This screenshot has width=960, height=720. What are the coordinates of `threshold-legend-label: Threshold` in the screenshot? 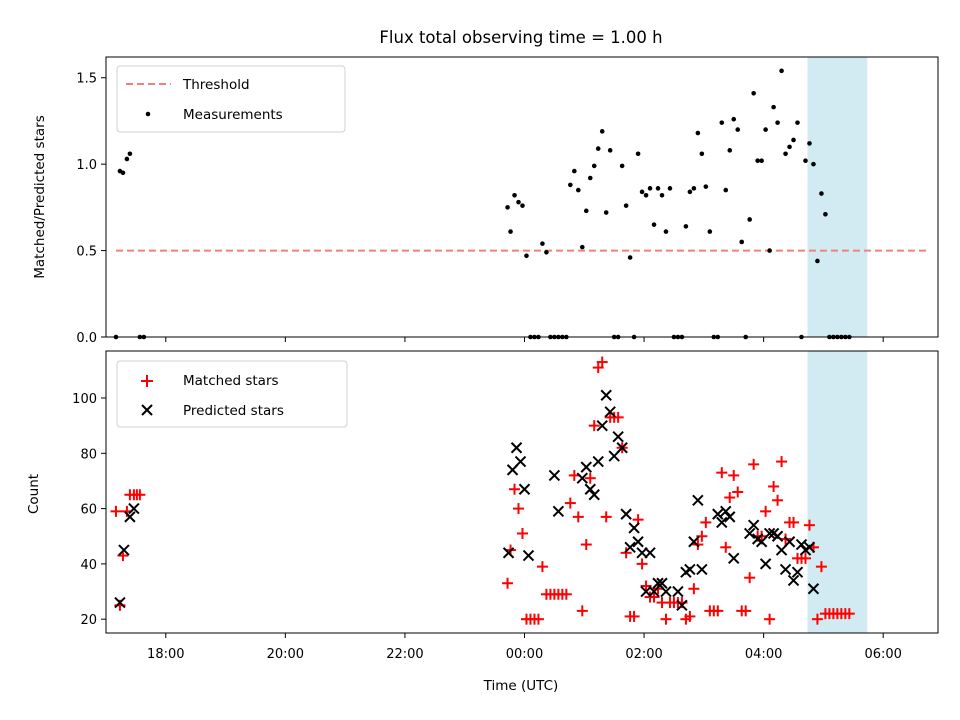 It's located at (216, 85).